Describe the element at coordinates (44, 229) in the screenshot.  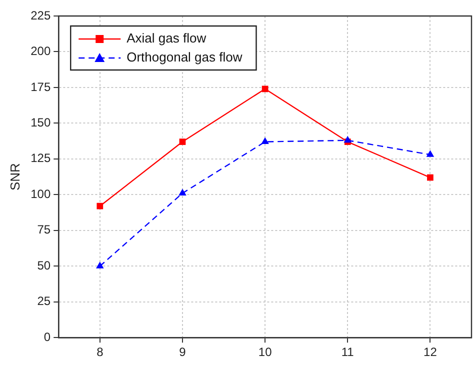
I see `y-tick-label: 75` at that location.